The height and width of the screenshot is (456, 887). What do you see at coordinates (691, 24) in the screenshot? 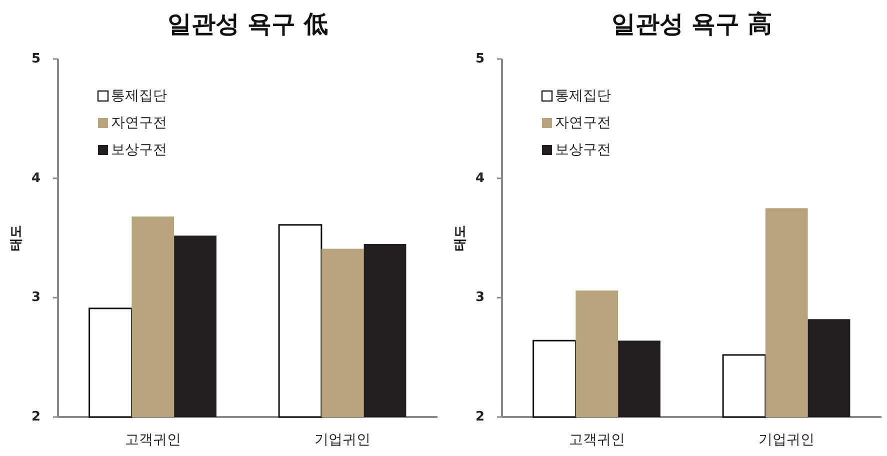
I see `chart-title: 일관성 욕구 高` at bounding box center [691, 24].